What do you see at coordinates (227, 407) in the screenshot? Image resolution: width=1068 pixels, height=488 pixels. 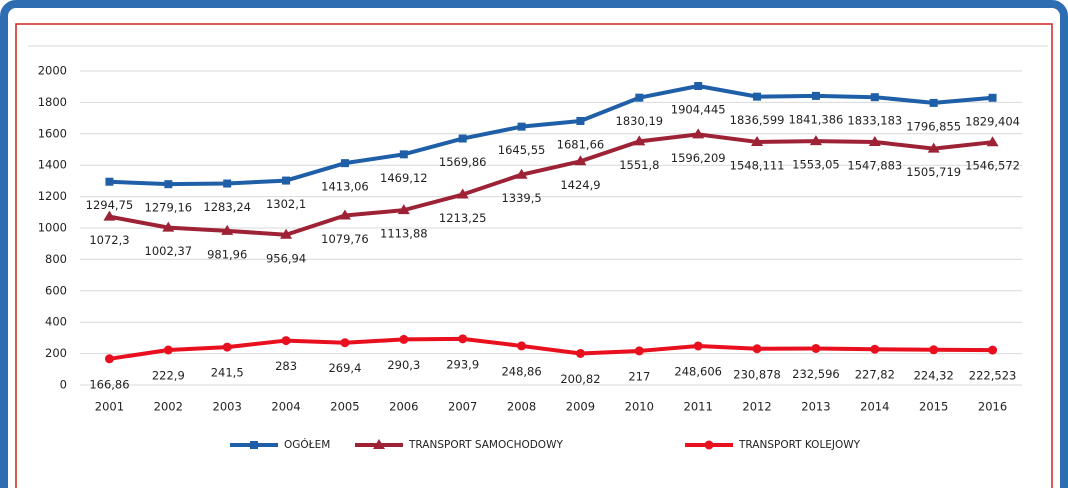 I see `x-tick-label: 2003` at bounding box center [227, 407].